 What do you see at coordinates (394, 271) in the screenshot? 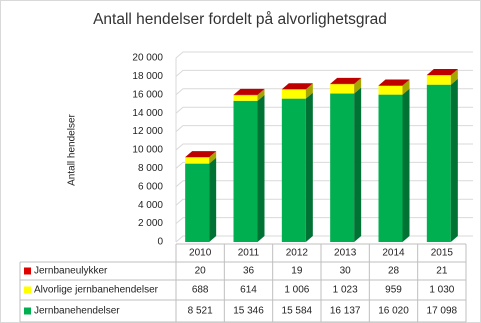
I see `data-label: 28` at bounding box center [394, 271].